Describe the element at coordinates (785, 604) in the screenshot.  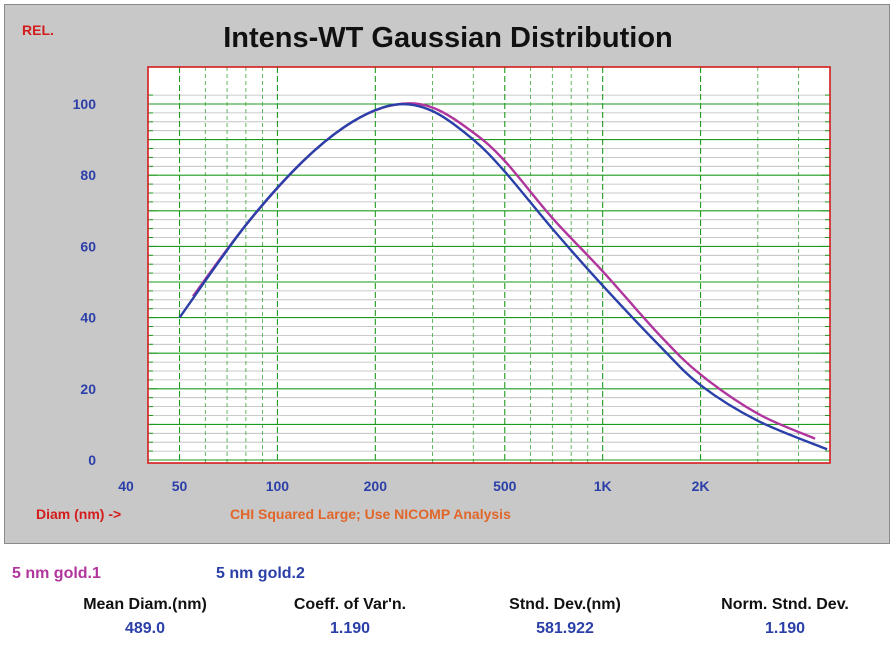
I see `stat-label-norm-stnd-dev: Norm. Stnd. Dev.` at that location.